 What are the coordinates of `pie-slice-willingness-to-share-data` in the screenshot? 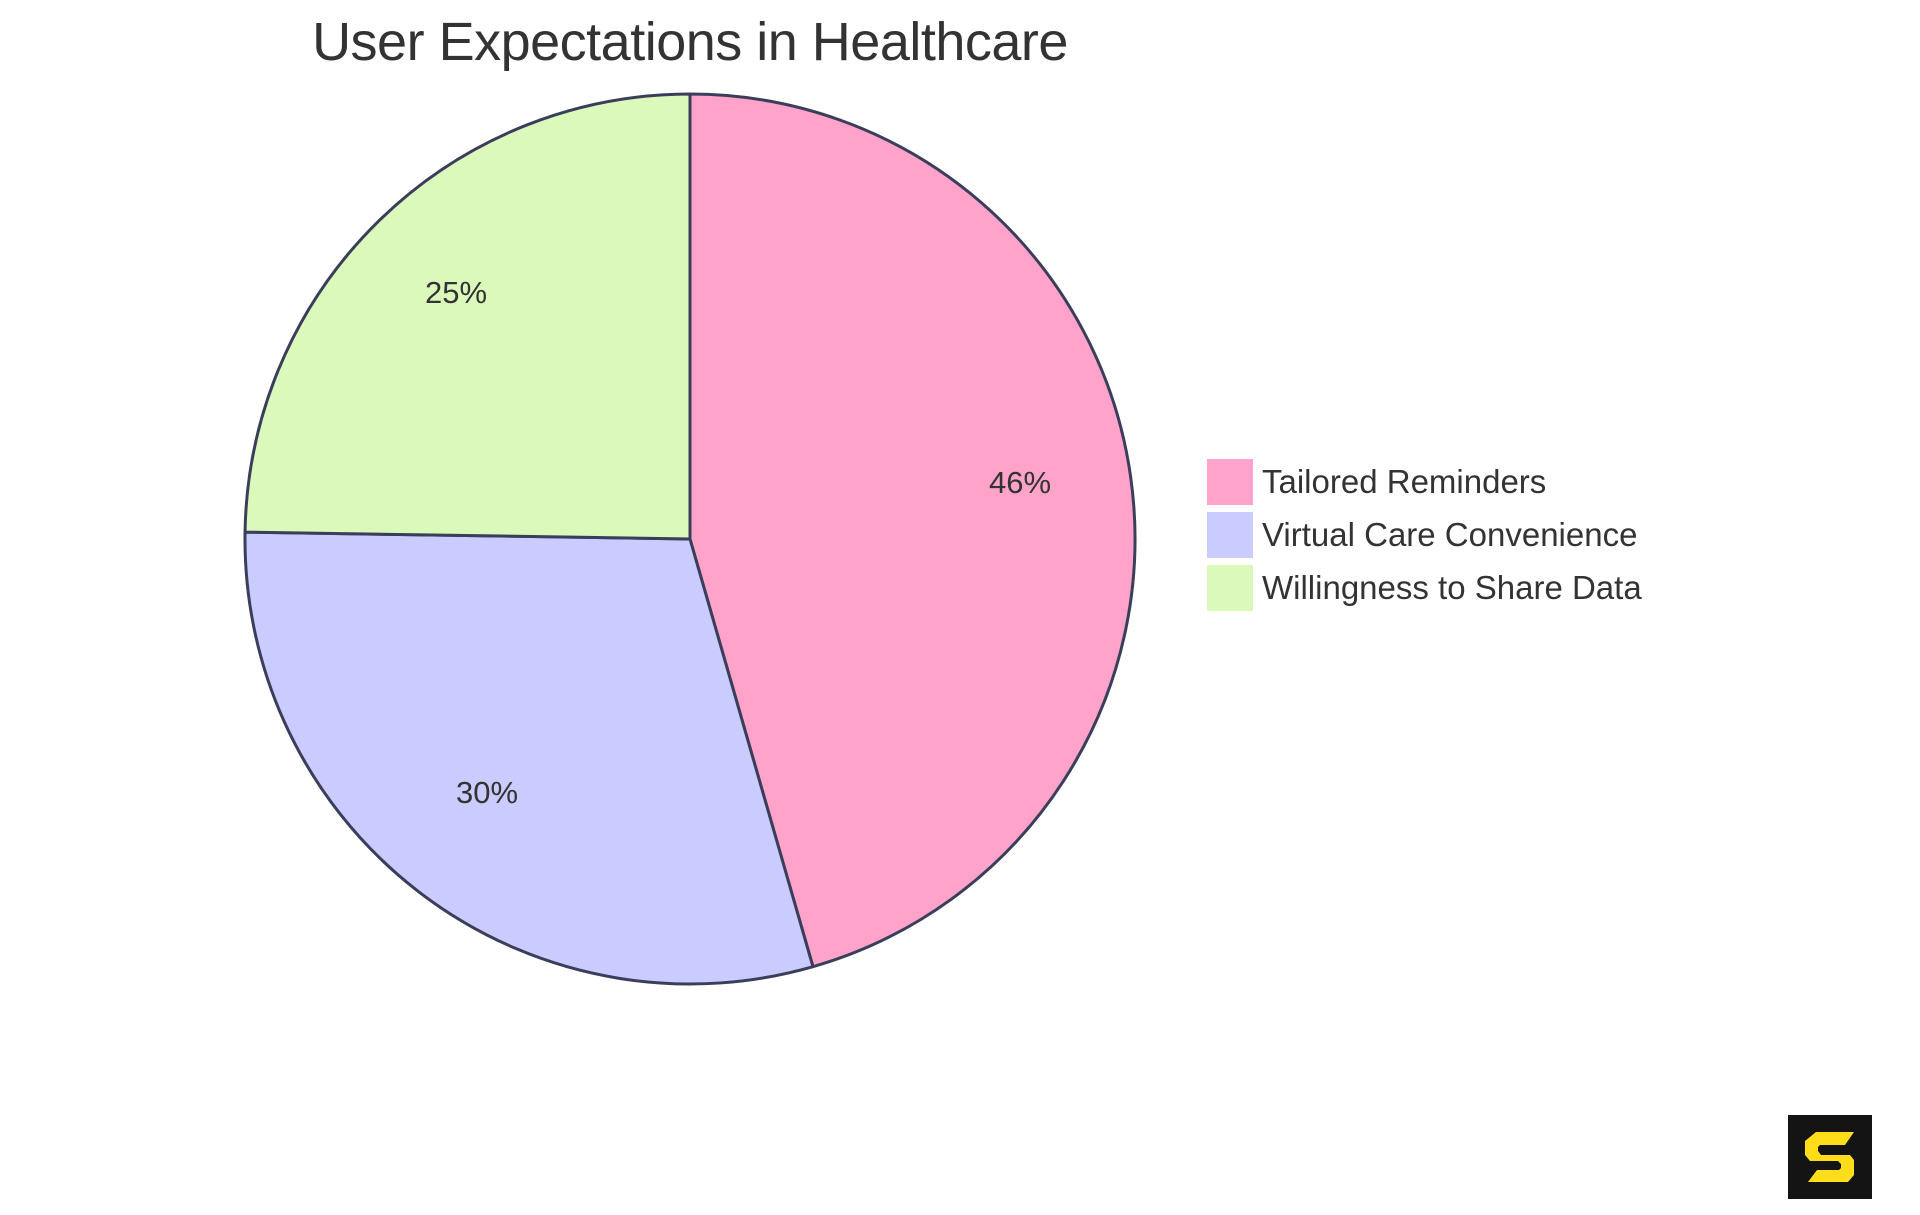 It's located at (467, 316).